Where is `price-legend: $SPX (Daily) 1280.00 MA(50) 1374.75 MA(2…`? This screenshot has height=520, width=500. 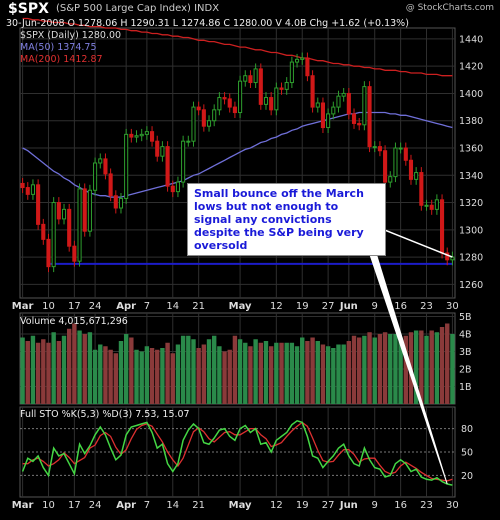
price-legend: $SPX (Daily) 1280.00 MA(50) 1374.75 MA(2… is located at coordinates (70, 48).